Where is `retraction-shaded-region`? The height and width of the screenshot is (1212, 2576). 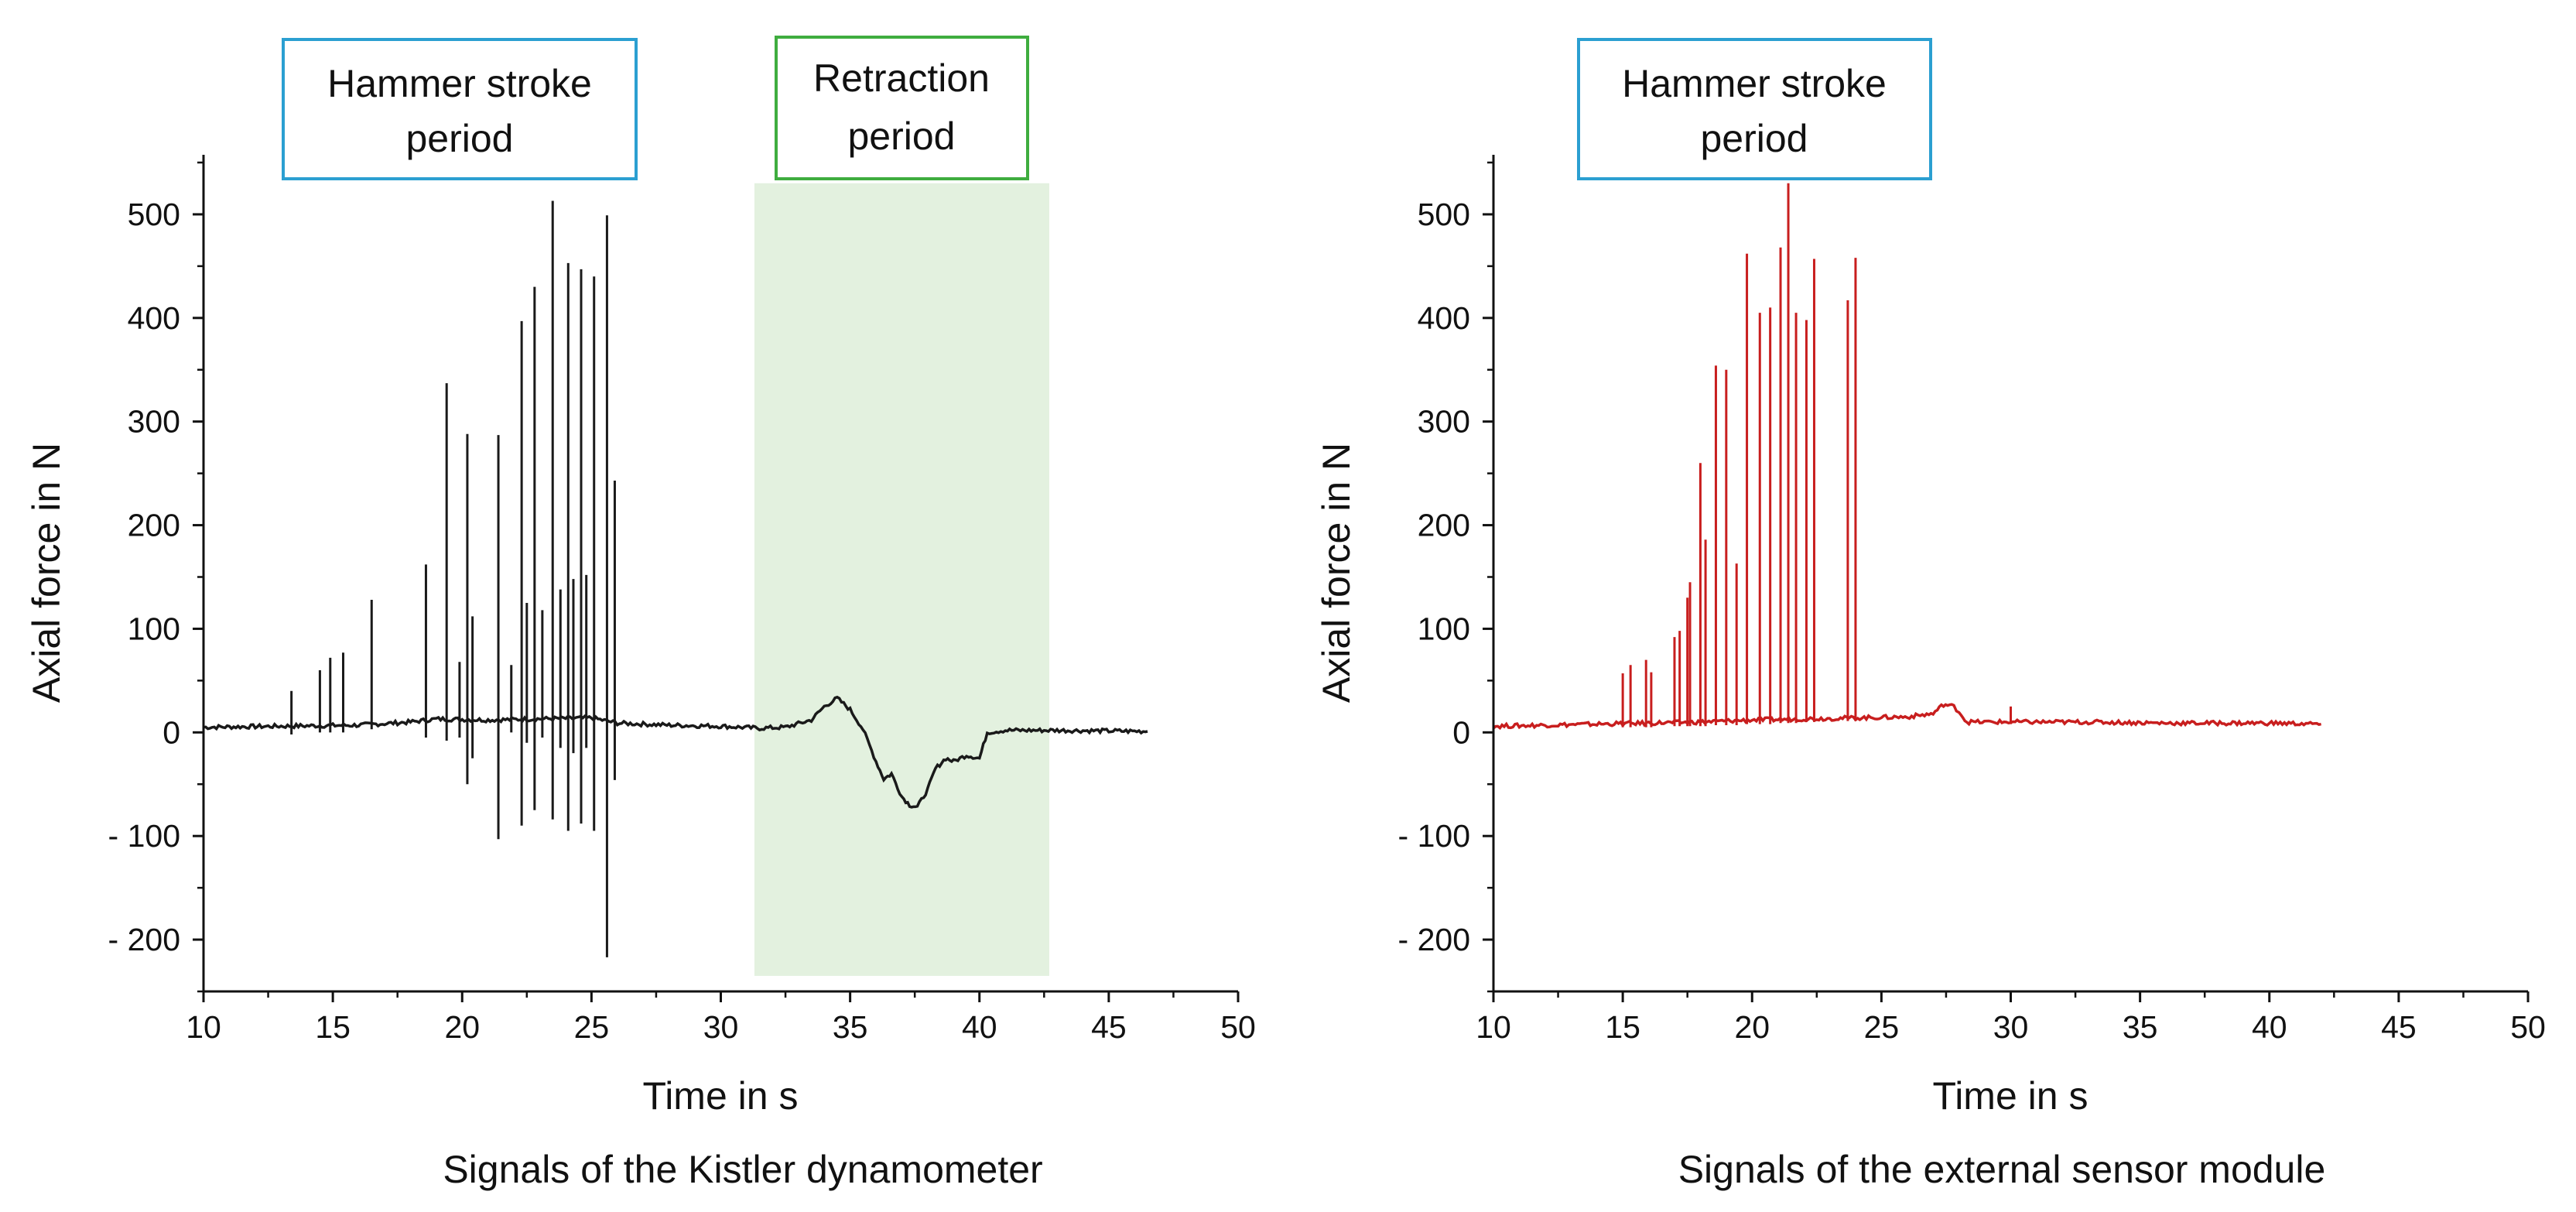
retraction-shaded-region is located at coordinates (902, 579).